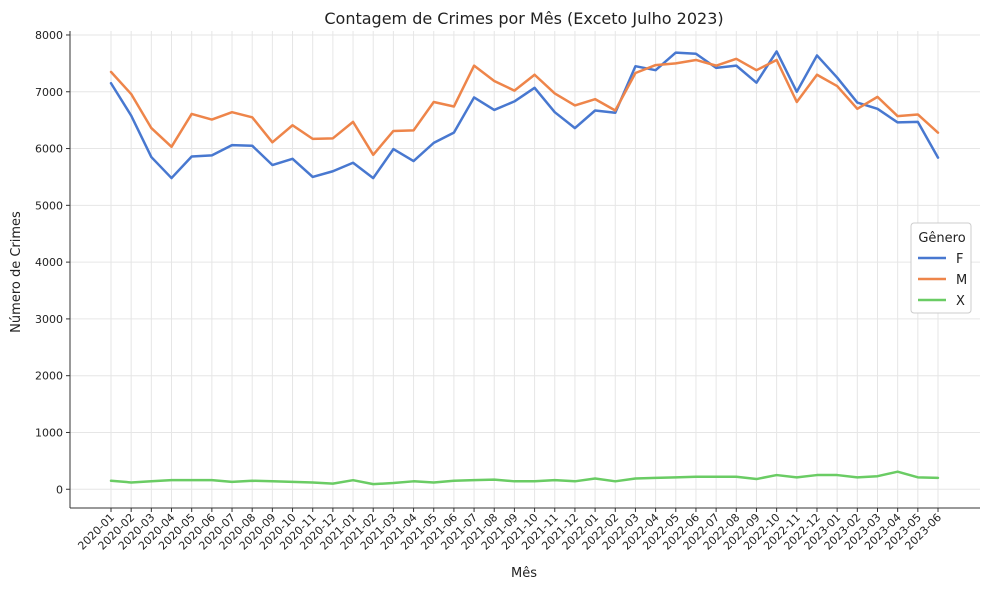 The height and width of the screenshot is (589, 989). I want to click on y-tick-label: 3000, so click(49, 319).